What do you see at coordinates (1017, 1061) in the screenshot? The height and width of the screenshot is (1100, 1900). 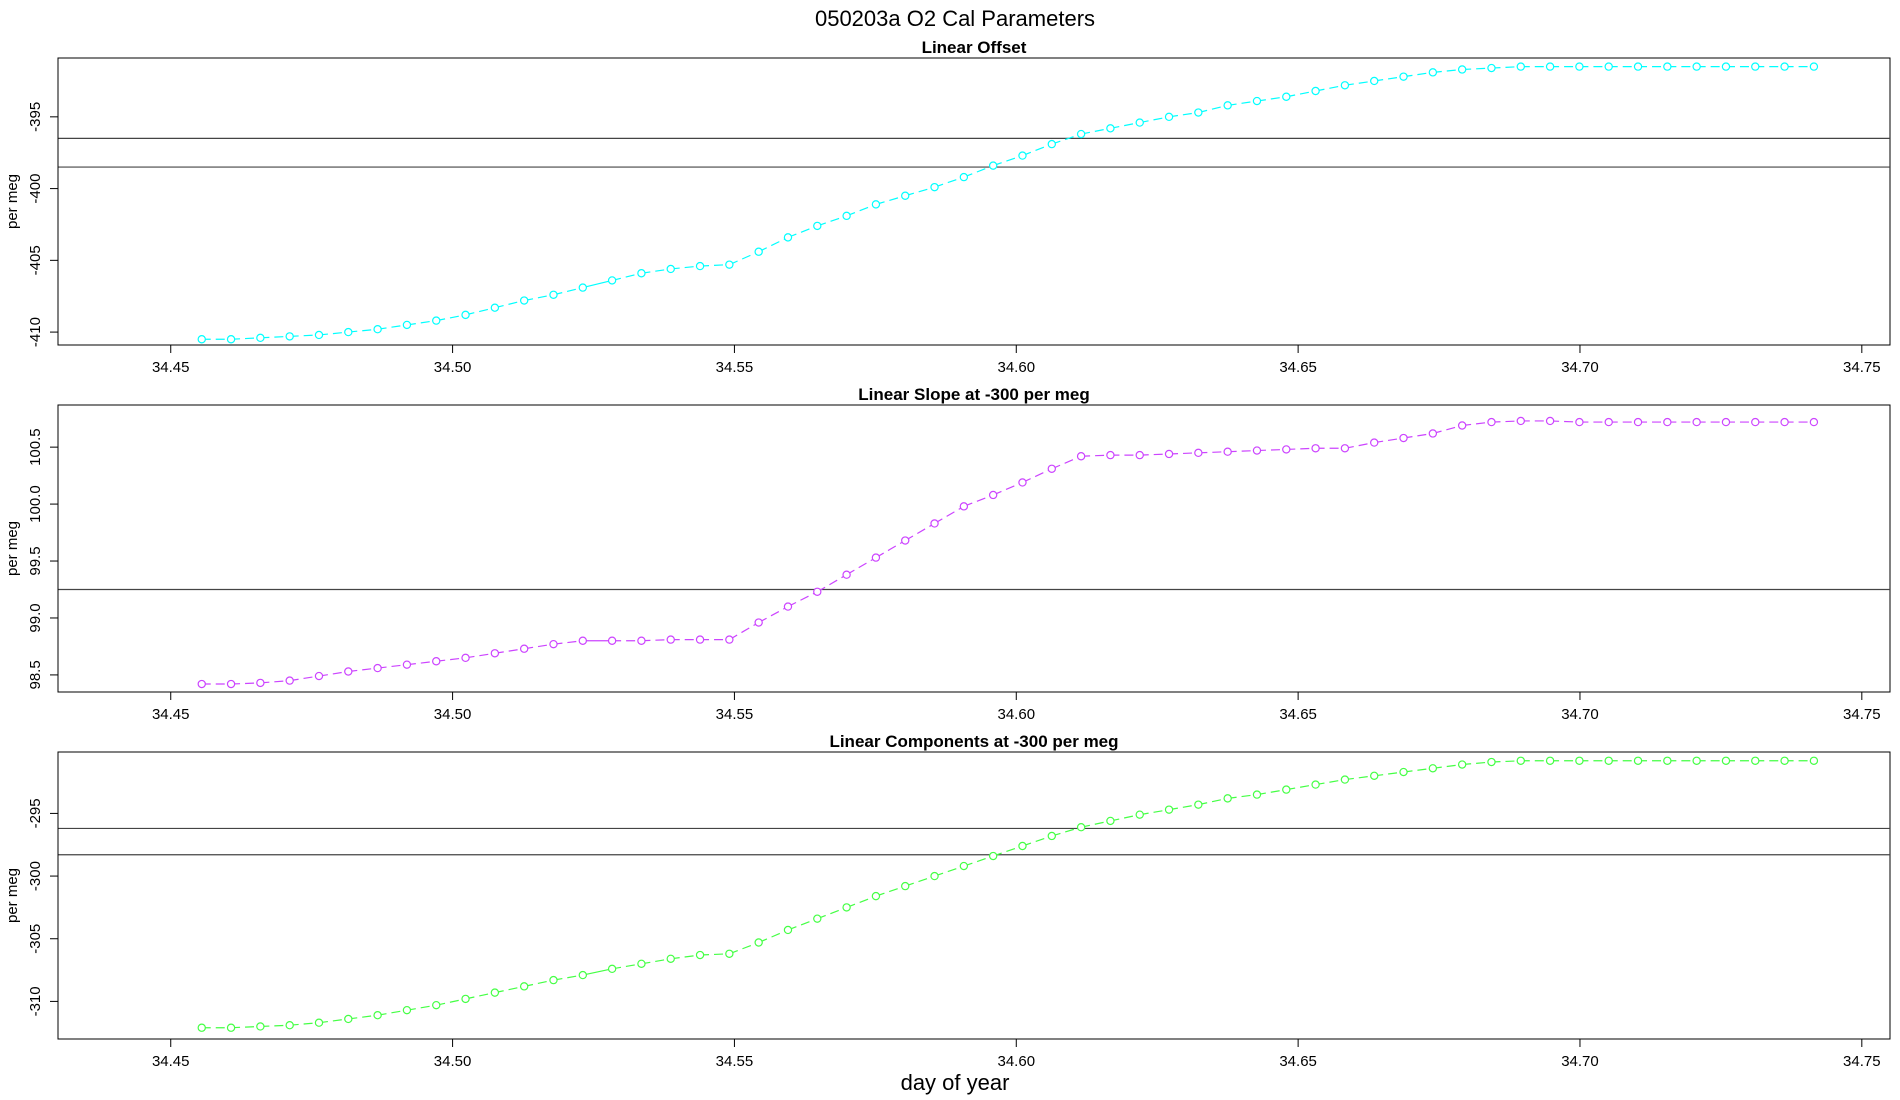 I see `x-tick-label: 34.60` at bounding box center [1017, 1061].